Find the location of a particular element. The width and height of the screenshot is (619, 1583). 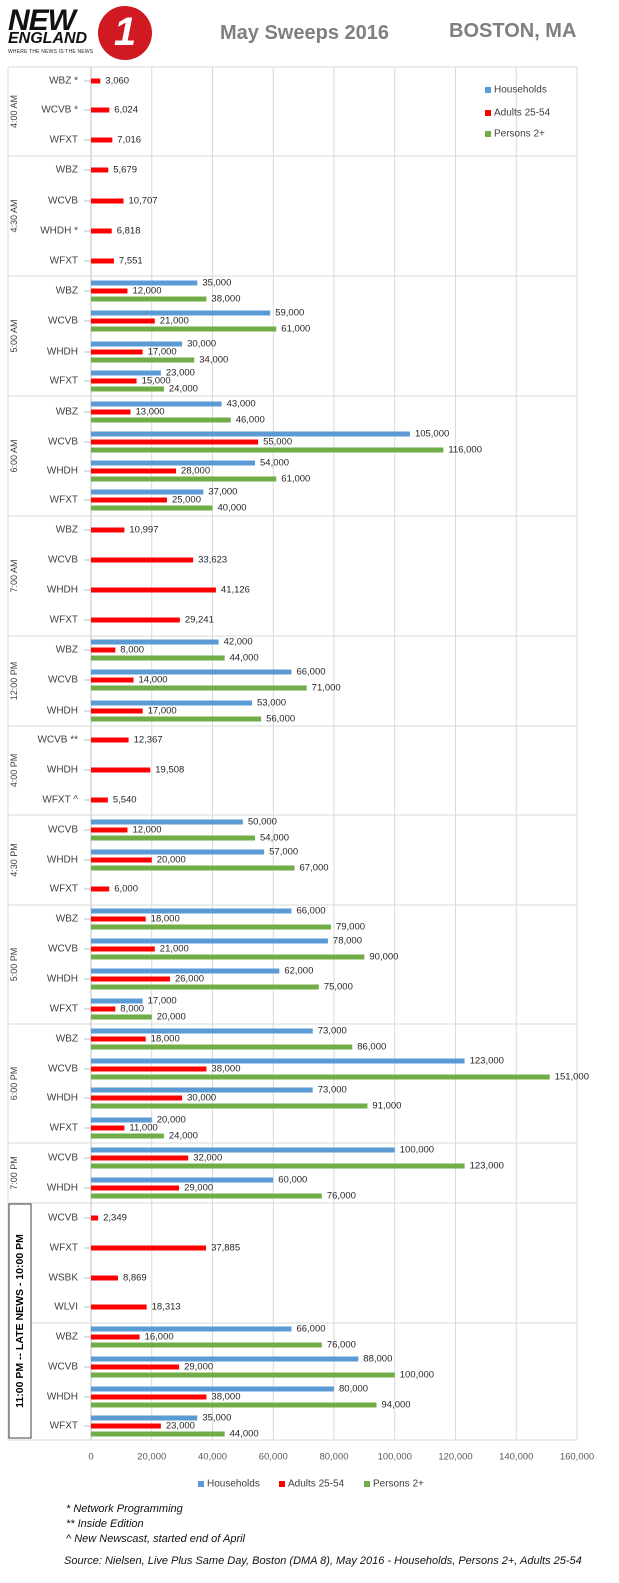

data-label: 23,000 is located at coordinates (180, 373).